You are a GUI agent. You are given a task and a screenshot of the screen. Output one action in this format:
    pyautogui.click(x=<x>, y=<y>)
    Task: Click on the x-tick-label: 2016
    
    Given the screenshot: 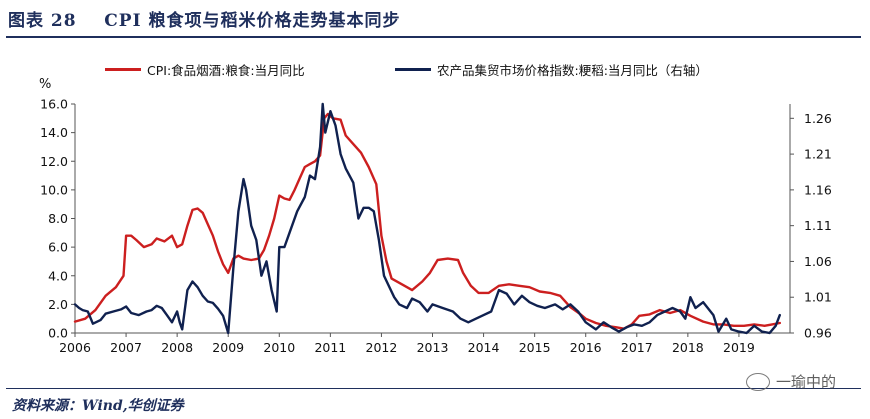 What is the action you would take?
    pyautogui.click(x=586, y=347)
    